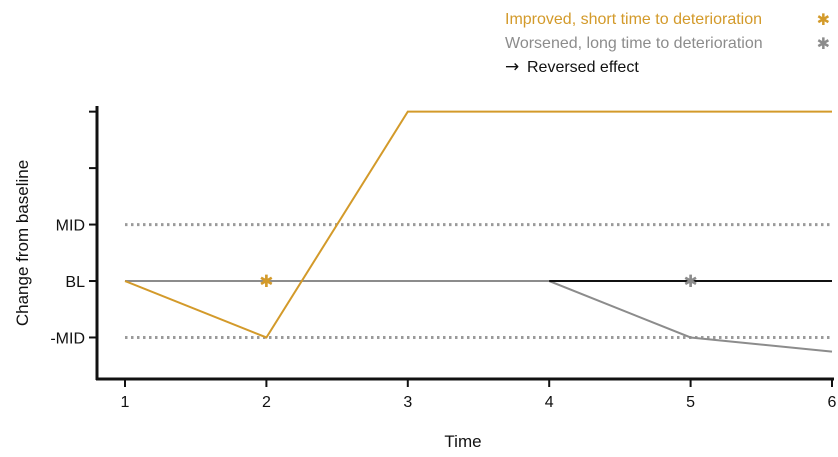 This screenshot has width=838, height=457. What do you see at coordinates (75, 282) in the screenshot?
I see `y-tick-label-1: BL` at bounding box center [75, 282].